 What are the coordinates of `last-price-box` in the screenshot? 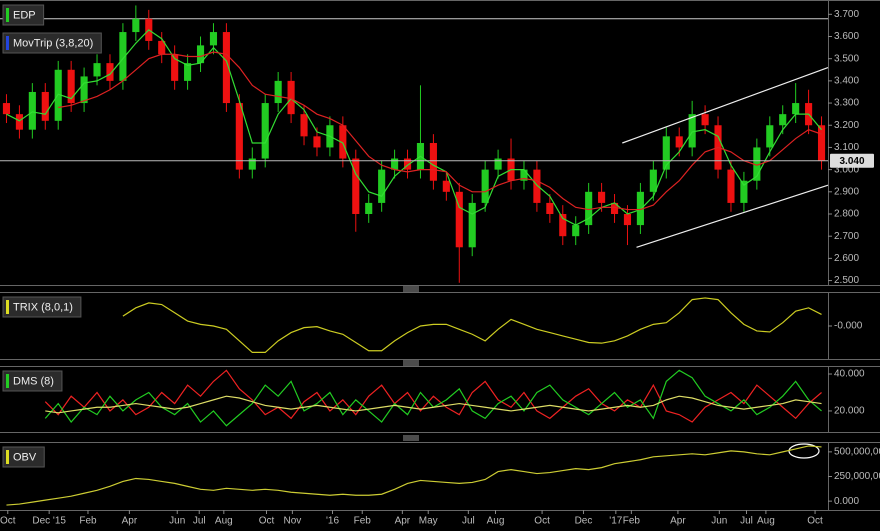 It's located at (852, 160).